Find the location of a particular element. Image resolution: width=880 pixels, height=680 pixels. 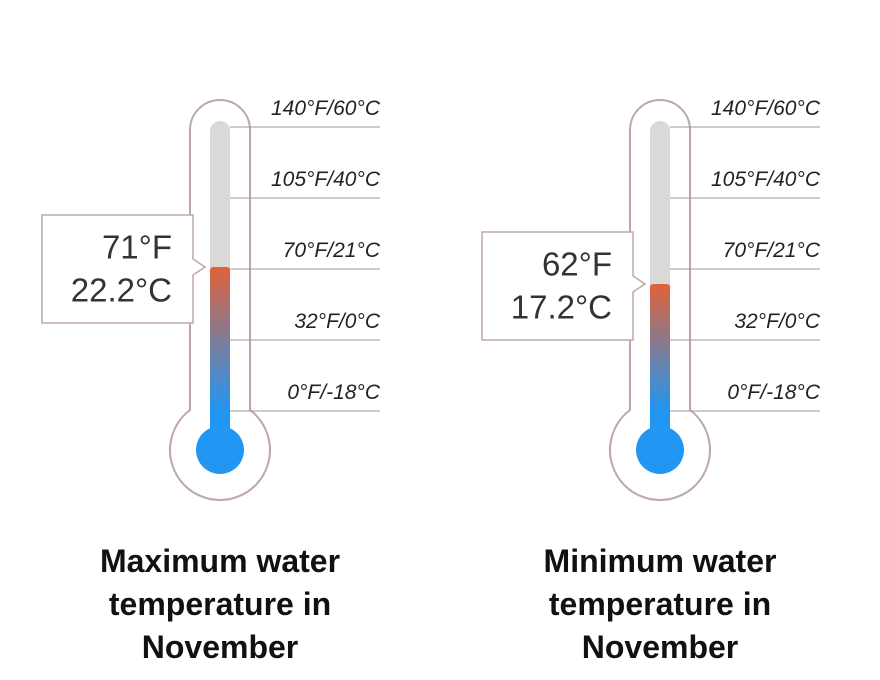

value-label: 71°F is located at coordinates (137, 247).